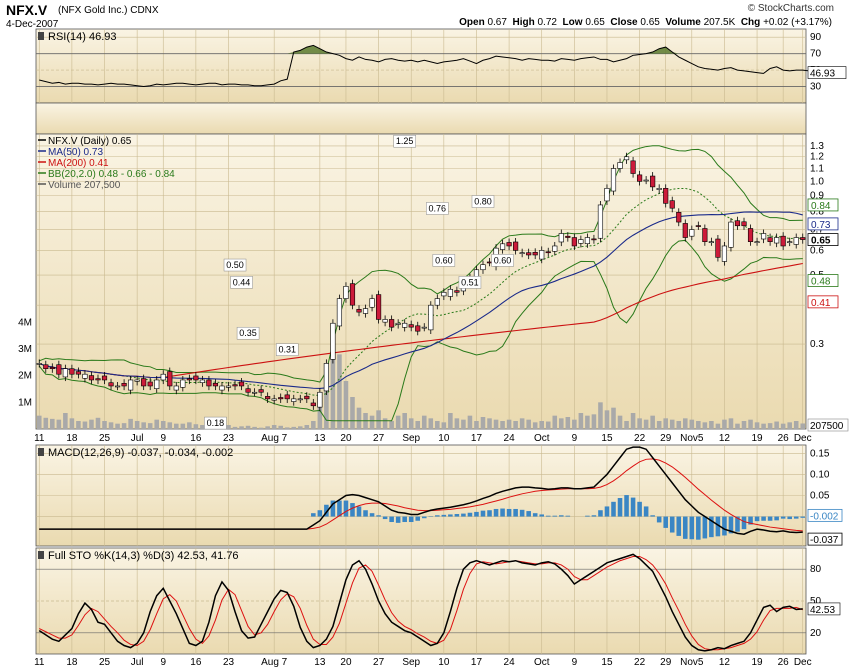  What do you see at coordinates (790, 8) in the screenshot?
I see `credit-label: © StockCharts.com` at bounding box center [790, 8].